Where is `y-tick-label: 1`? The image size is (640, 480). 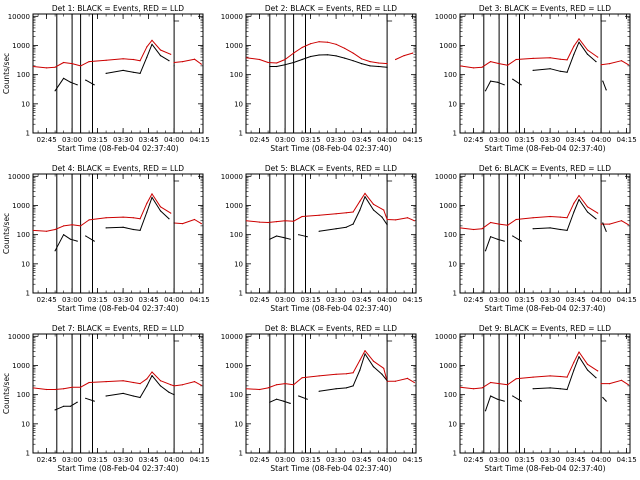 y-tick-label: 1 is located at coordinates (455, 134).